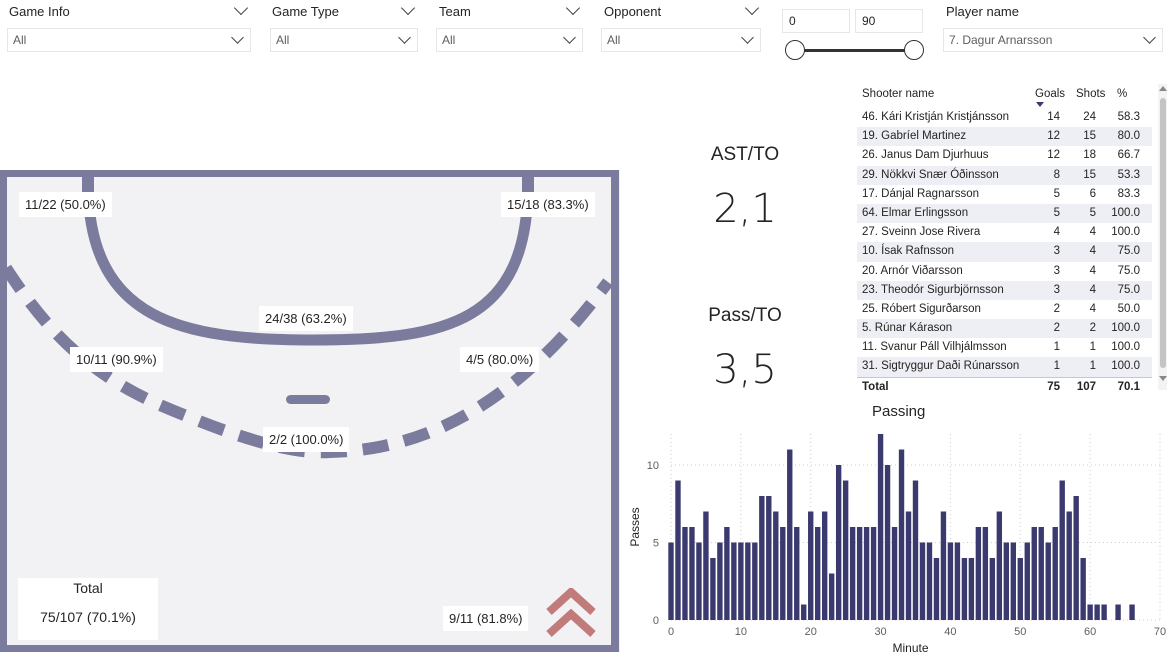  What do you see at coordinates (1004, 137) in the screenshot?
I see `table-row: 19. Gabríel Martinez 12 15 80.0` at bounding box center [1004, 137].